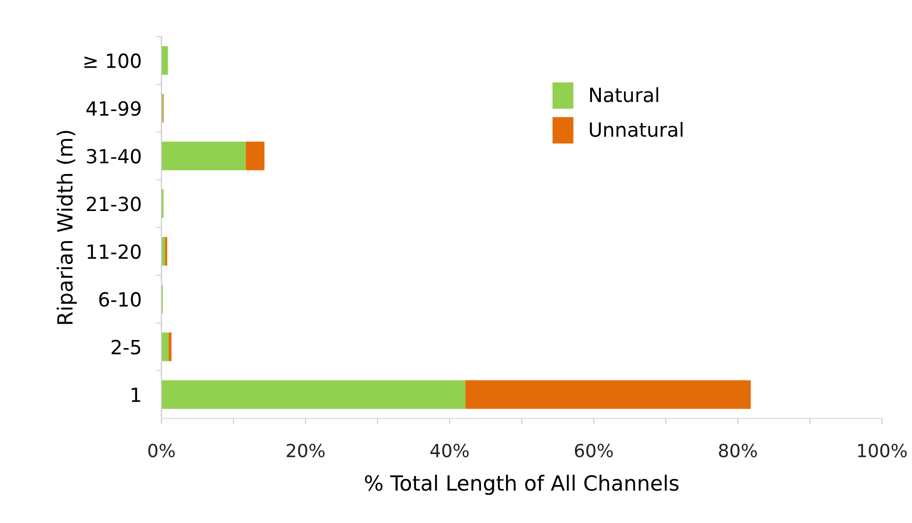 The image size is (912, 523). Describe the element at coordinates (593, 451) in the screenshot. I see `x-tick-label: 60%` at that location.